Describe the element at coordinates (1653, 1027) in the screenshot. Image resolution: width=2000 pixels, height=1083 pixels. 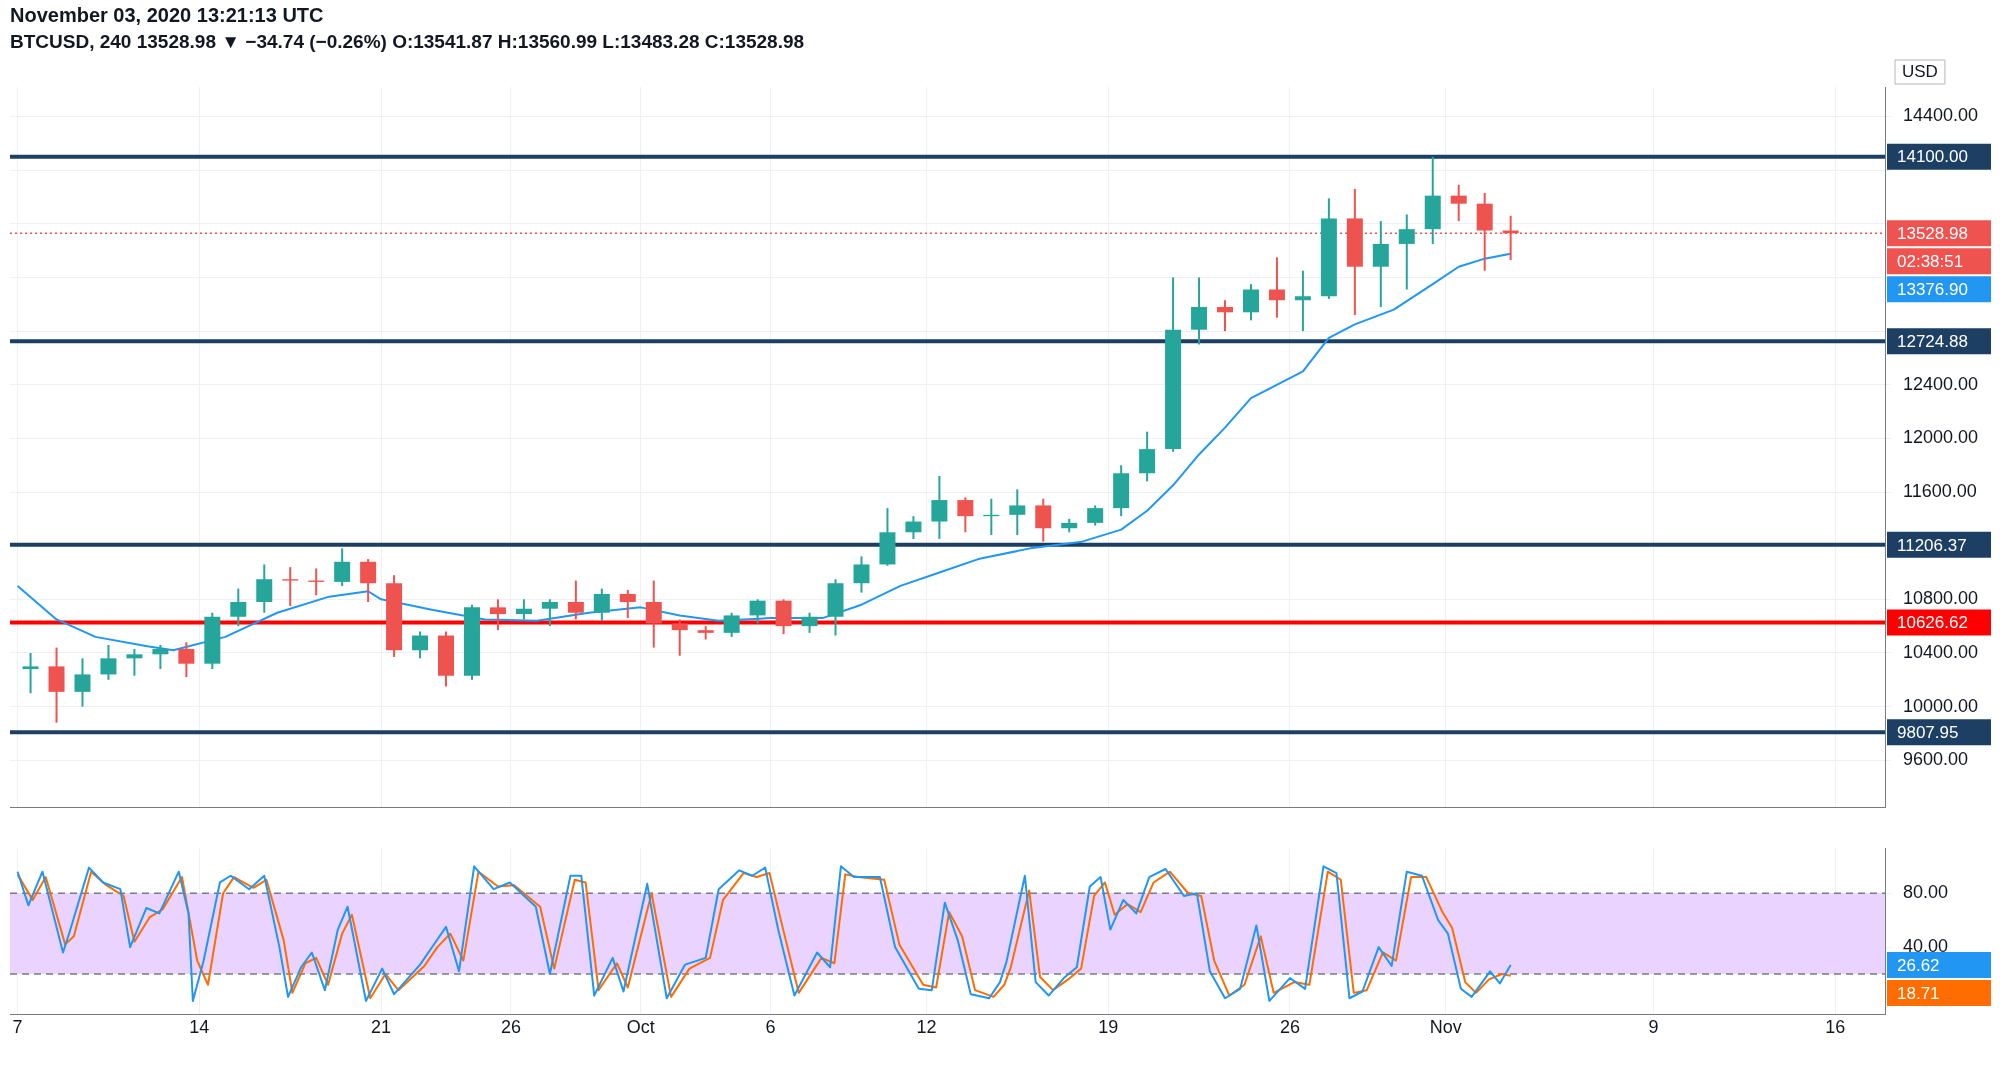
I see `x-tick-label: 9` at that location.